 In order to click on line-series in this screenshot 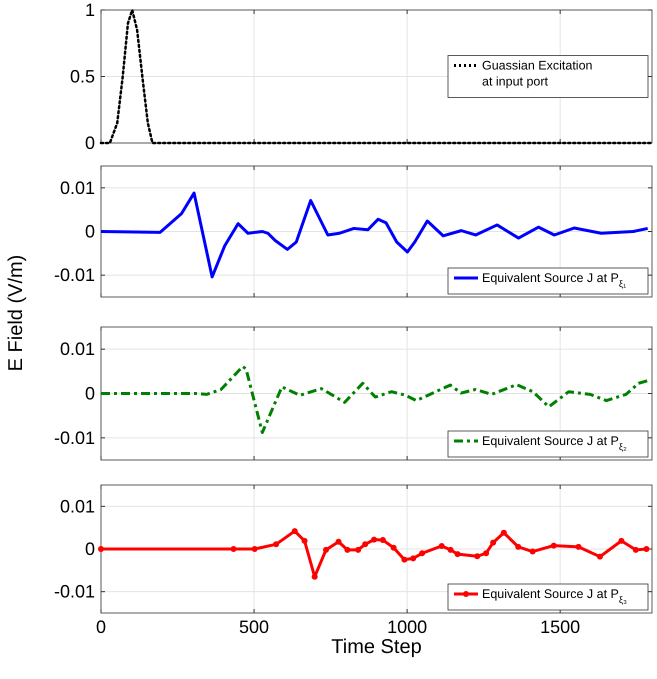, I will do `click(375, 399)`.